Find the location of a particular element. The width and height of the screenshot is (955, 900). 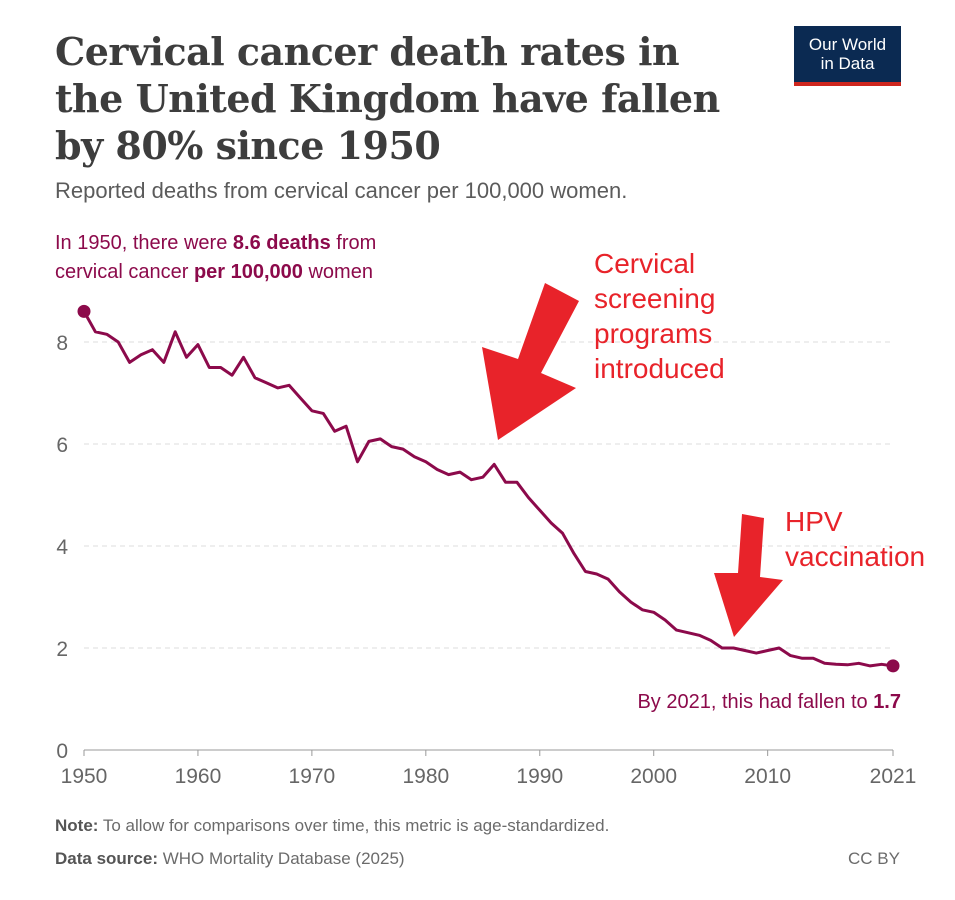

source-label: Data source: is located at coordinates (106, 858).